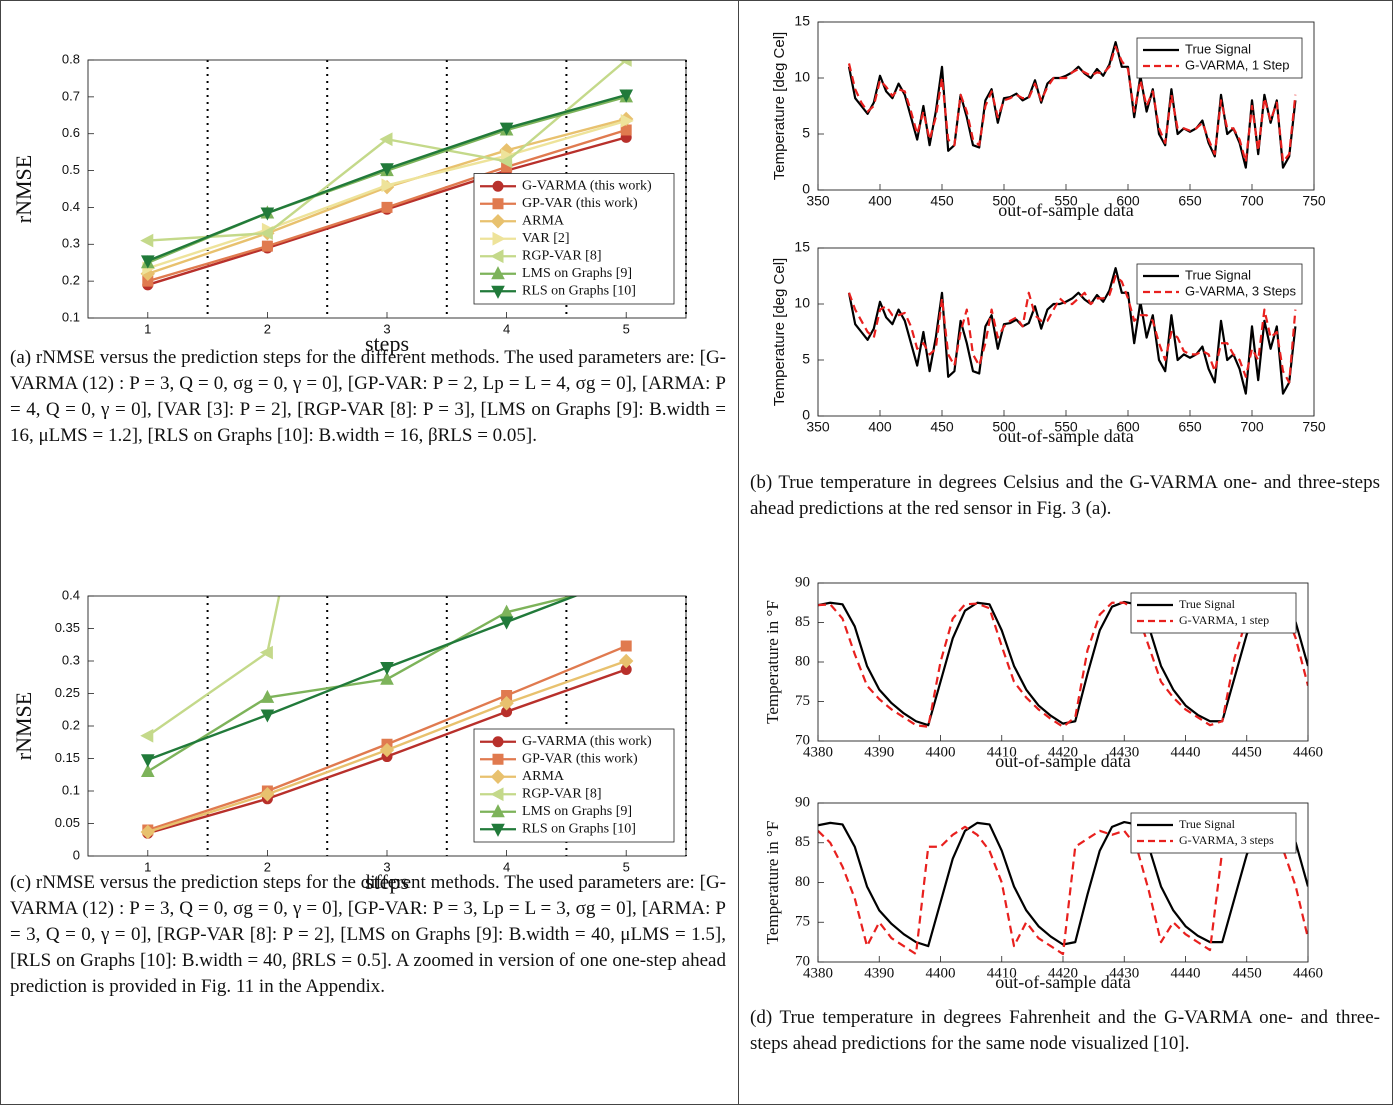  I want to click on x-tick-label: 4460, so click(1308, 752).